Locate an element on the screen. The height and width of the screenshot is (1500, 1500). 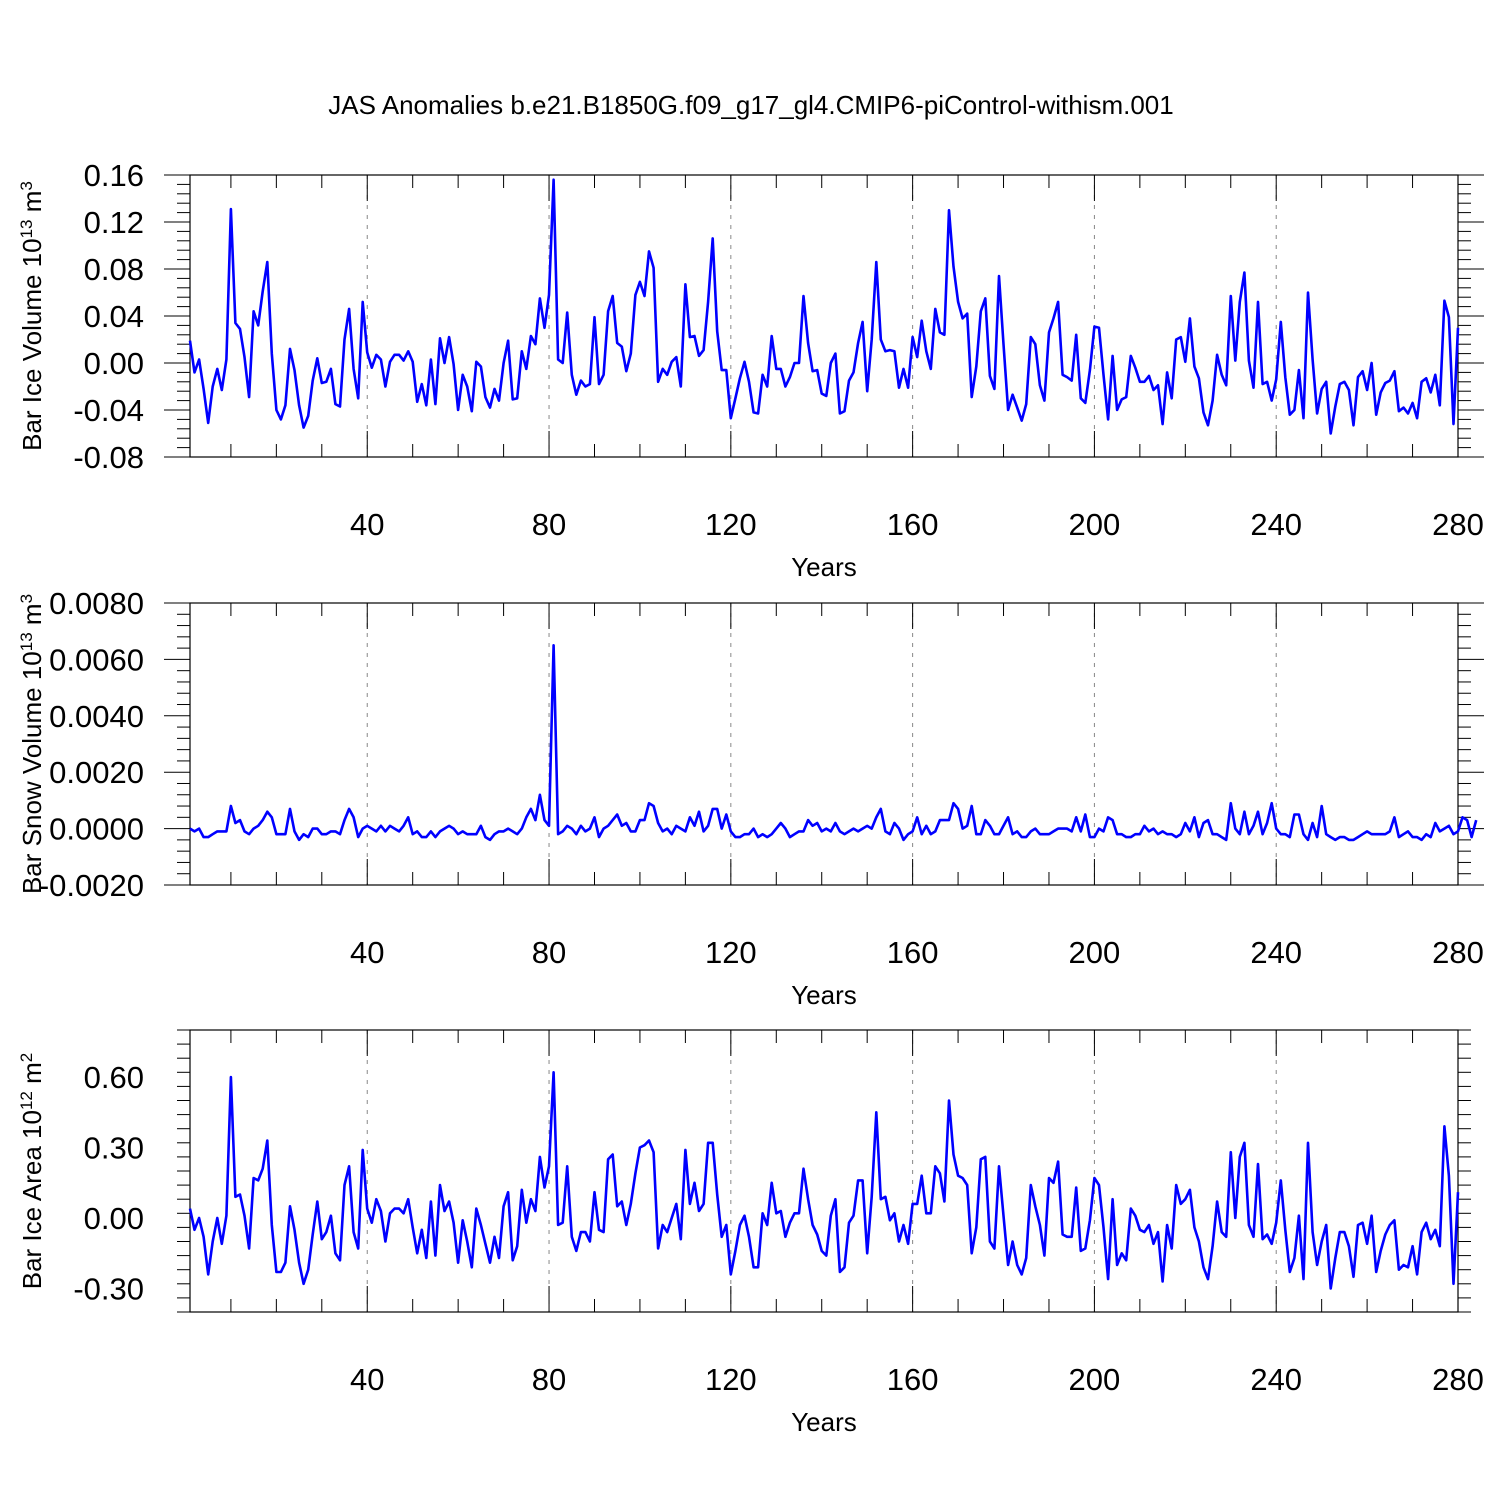
y-tick-label: 0.0000 is located at coordinates (96, 829).